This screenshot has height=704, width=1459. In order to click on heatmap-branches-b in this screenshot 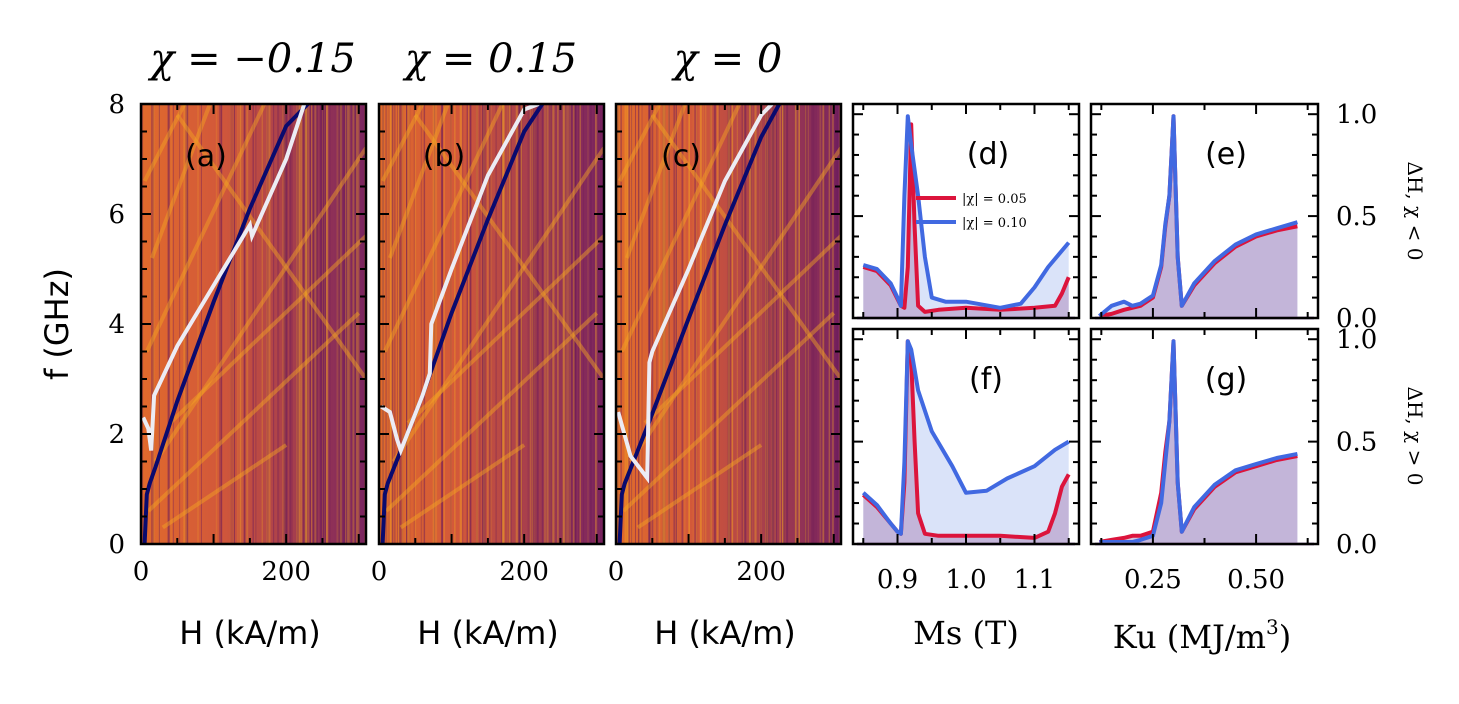, I will do `click(492, 317)`.